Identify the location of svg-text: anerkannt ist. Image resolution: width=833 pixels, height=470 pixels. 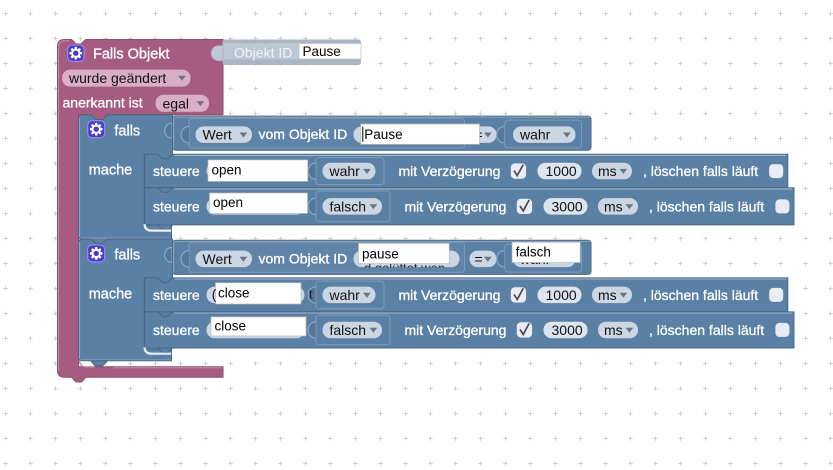
(103, 103).